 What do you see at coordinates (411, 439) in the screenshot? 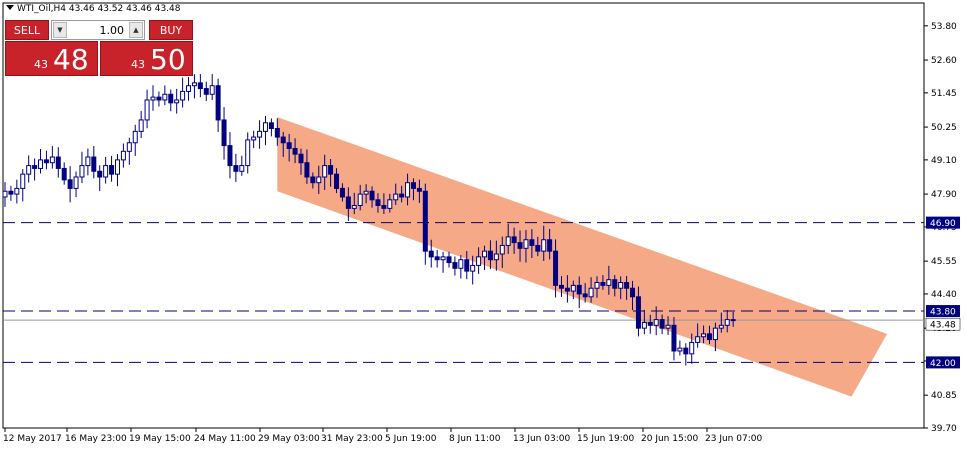
I see `x-tick-label: 5 Jun 19:00` at bounding box center [411, 439].